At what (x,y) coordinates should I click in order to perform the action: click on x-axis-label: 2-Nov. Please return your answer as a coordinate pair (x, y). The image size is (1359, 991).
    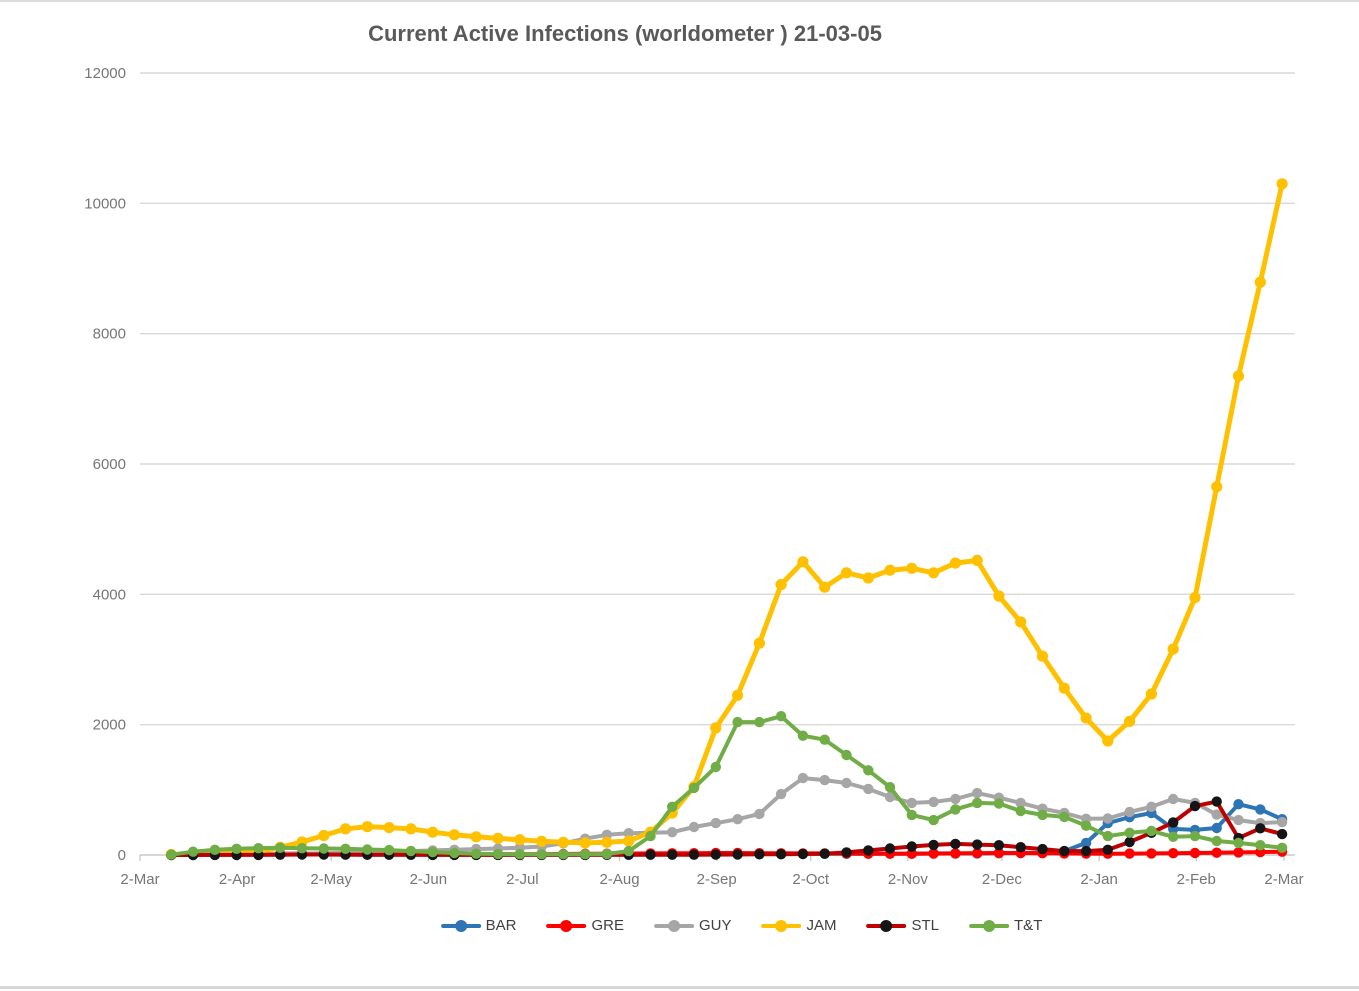
    Looking at the image, I should click on (908, 879).